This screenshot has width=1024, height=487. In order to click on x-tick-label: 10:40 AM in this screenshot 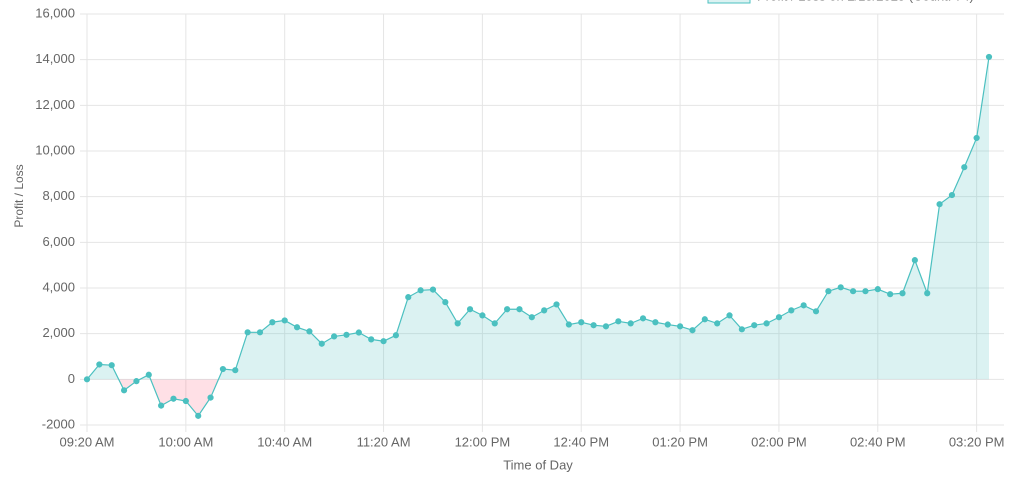, I will do `click(284, 441)`.